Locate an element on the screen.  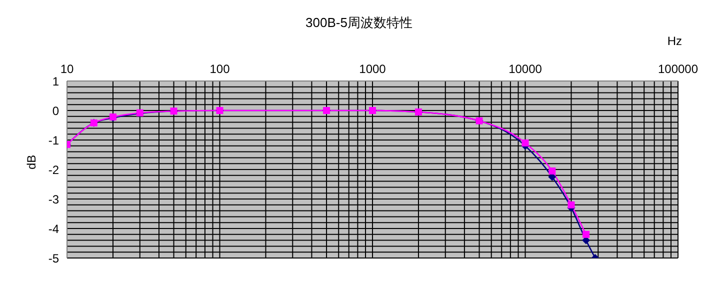
x-tick-label: 100000 is located at coordinates (678, 69).